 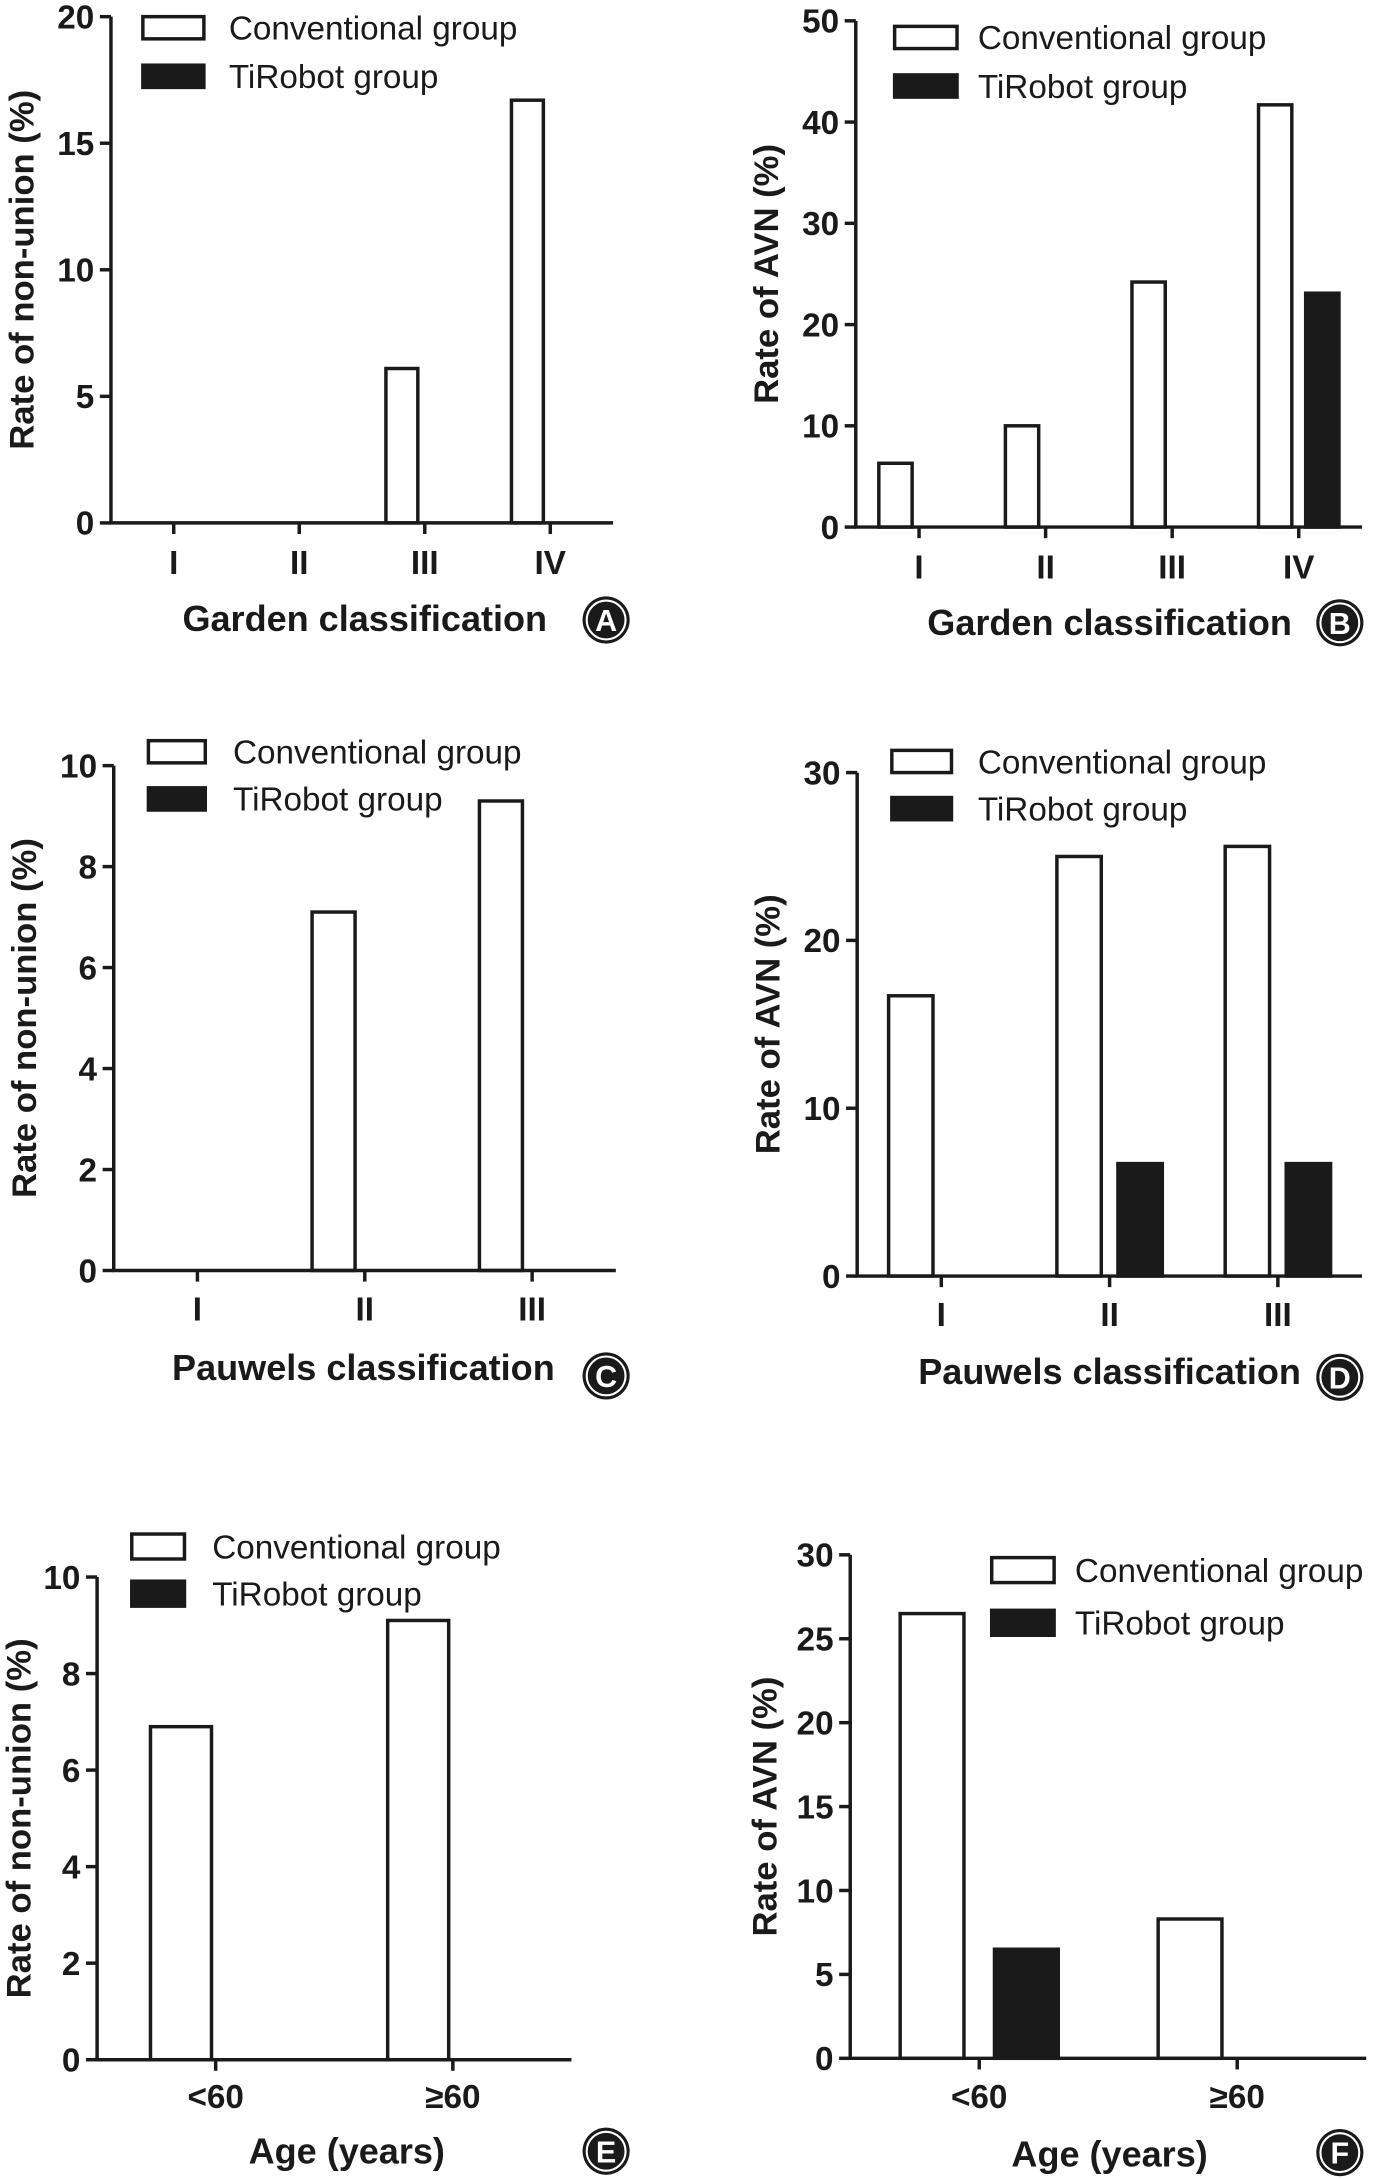 I want to click on y-tick-label: 50, so click(x=820, y=22).